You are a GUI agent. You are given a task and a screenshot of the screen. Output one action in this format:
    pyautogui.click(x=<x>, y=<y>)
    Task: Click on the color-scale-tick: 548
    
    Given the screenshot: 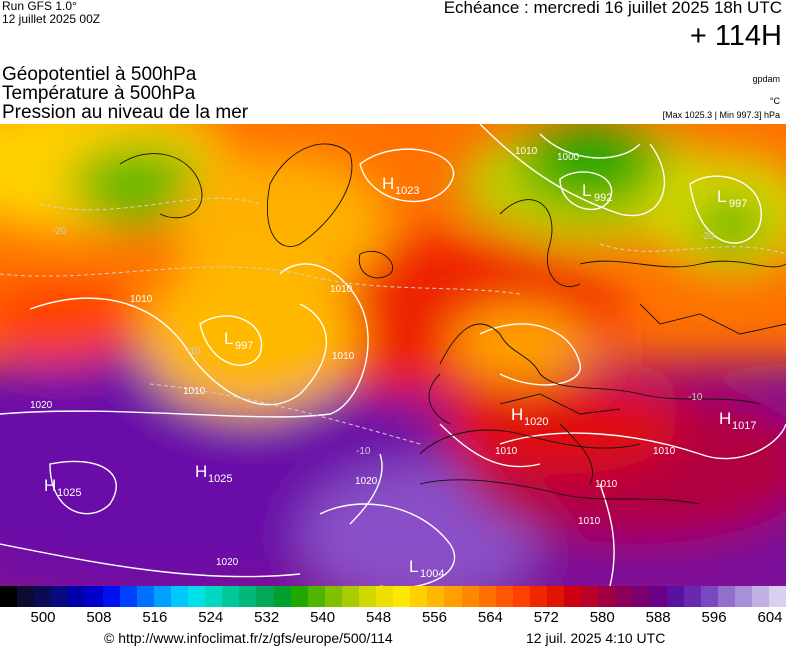 What is the action you would take?
    pyautogui.click(x=379, y=617)
    